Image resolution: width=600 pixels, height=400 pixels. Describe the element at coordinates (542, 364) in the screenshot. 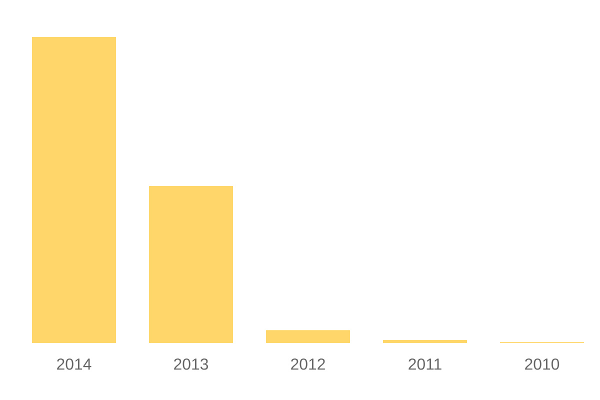

I see `x-tick-label: 2010` at that location.